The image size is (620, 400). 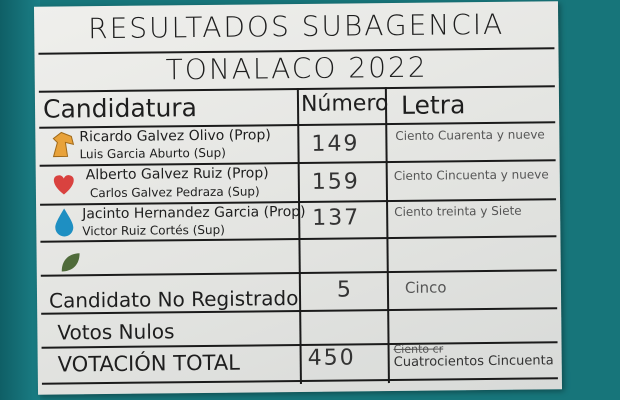 I want to click on no-registrado-number: 5, so click(x=345, y=290).